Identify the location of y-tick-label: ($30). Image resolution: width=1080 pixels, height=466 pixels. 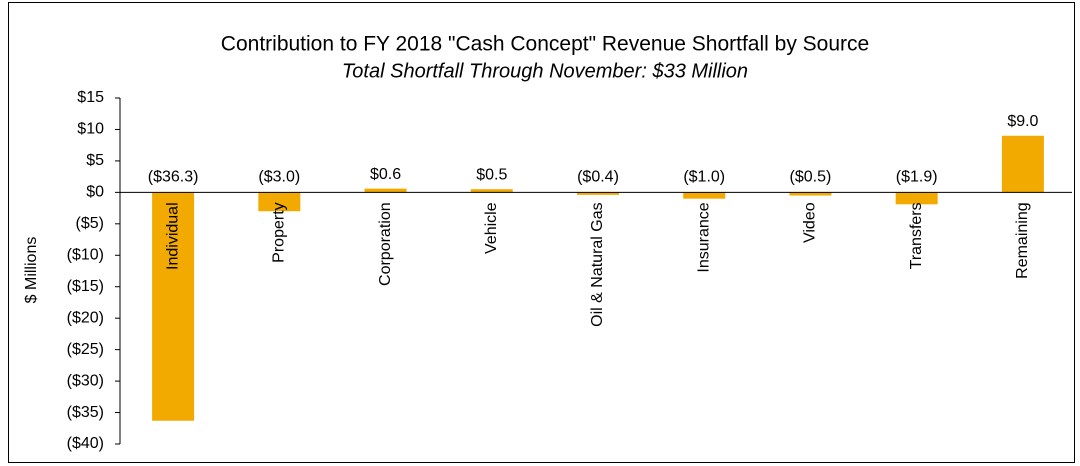
(85, 380).